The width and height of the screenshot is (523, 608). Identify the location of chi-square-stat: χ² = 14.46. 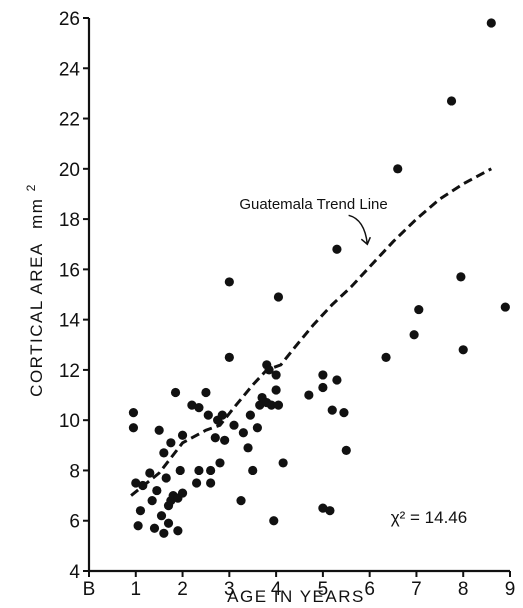
(429, 517).